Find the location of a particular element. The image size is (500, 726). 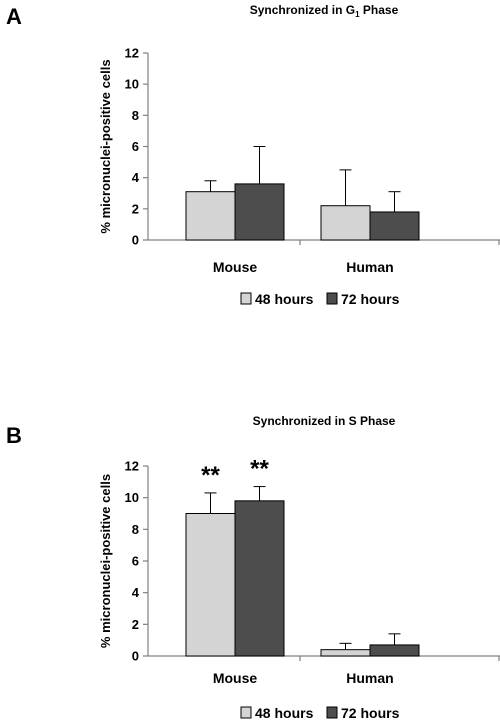

chart-title-text: Synchronized in G is located at coordinates (302, 10).